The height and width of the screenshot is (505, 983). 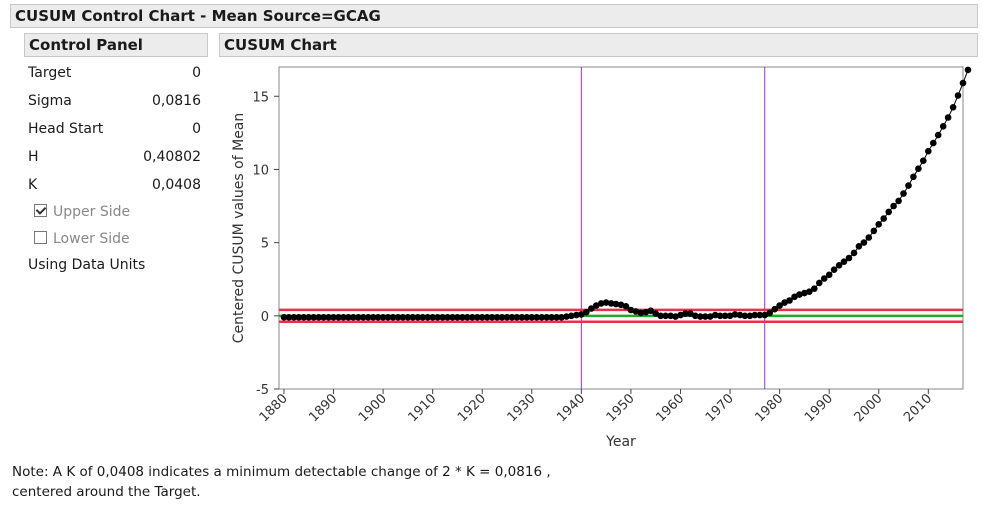 What do you see at coordinates (114, 157) in the screenshot?
I see `param-h: H 0,40802` at bounding box center [114, 157].